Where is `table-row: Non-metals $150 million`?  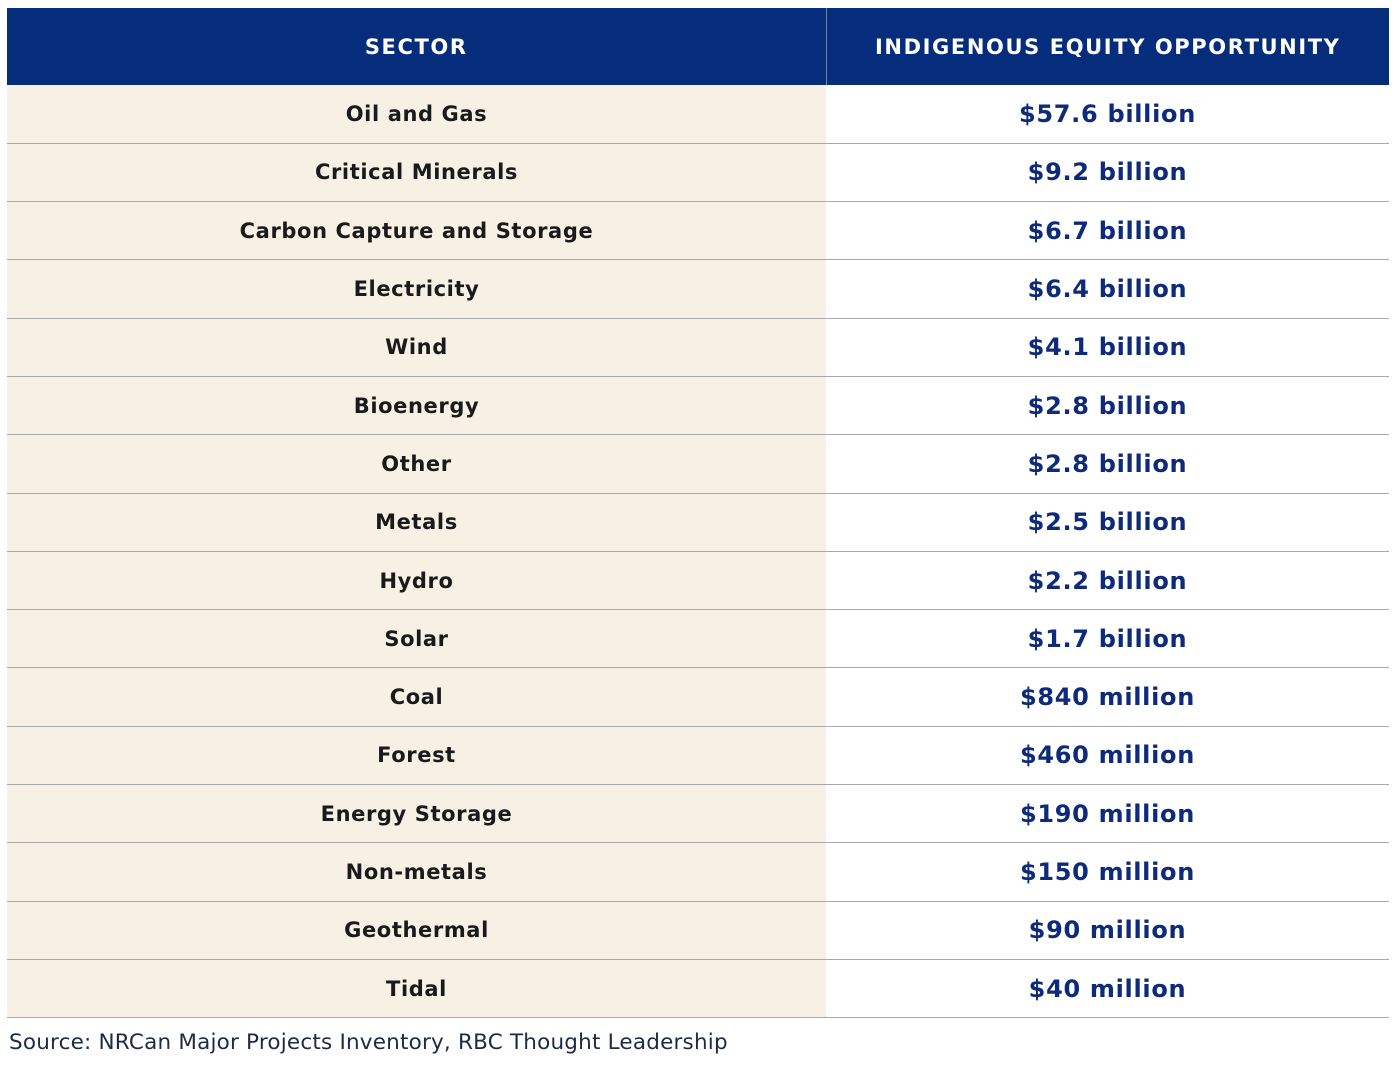
table-row: Non-metals $150 million is located at coordinates (698, 872).